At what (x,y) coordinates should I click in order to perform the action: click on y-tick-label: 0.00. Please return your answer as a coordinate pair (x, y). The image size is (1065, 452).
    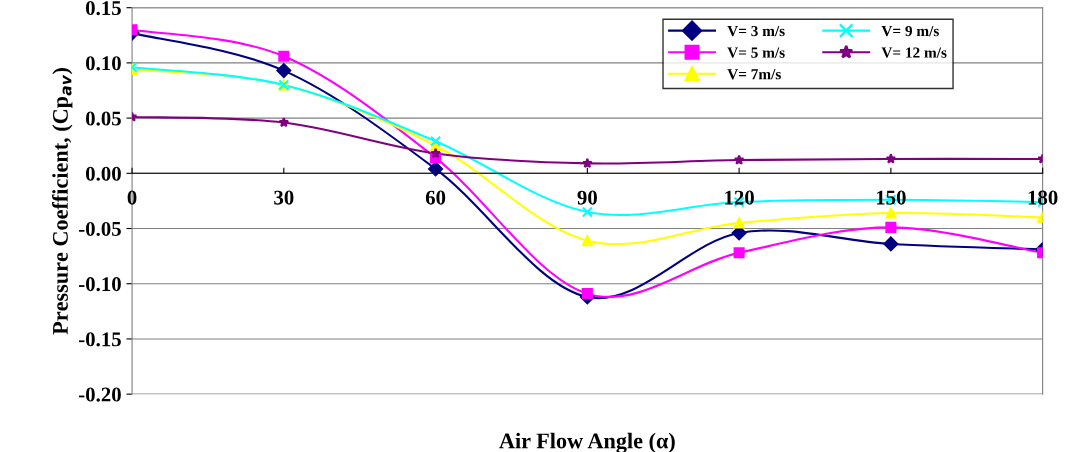
    Looking at the image, I should click on (103, 173).